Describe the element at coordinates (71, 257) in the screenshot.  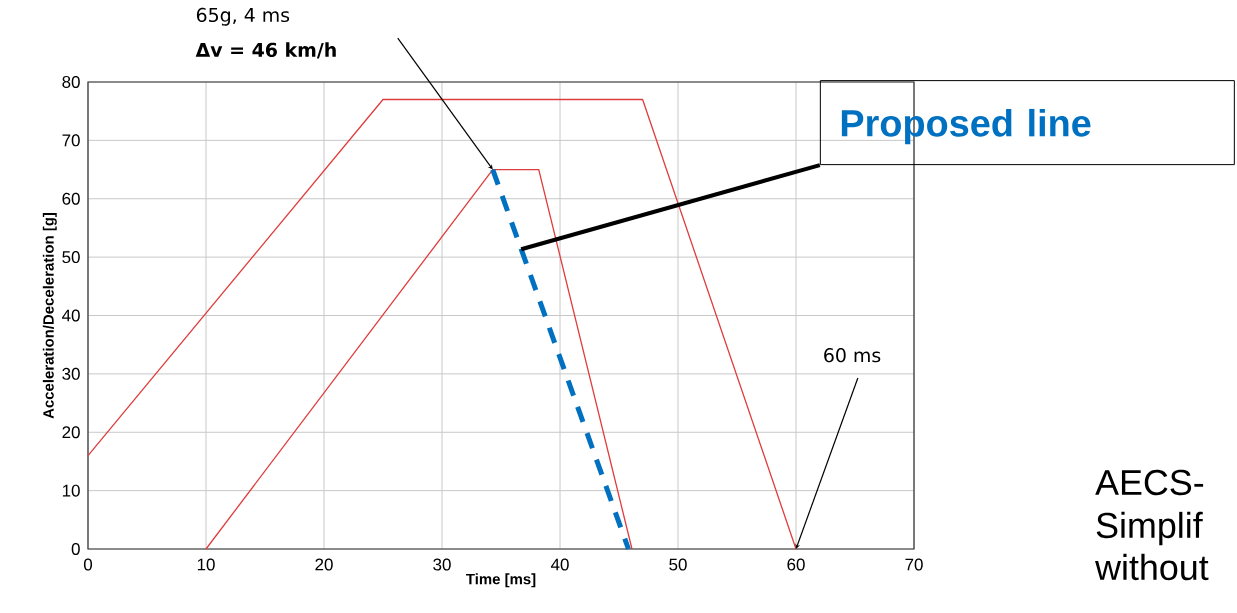
I see `y-tick-label: 50` at that location.